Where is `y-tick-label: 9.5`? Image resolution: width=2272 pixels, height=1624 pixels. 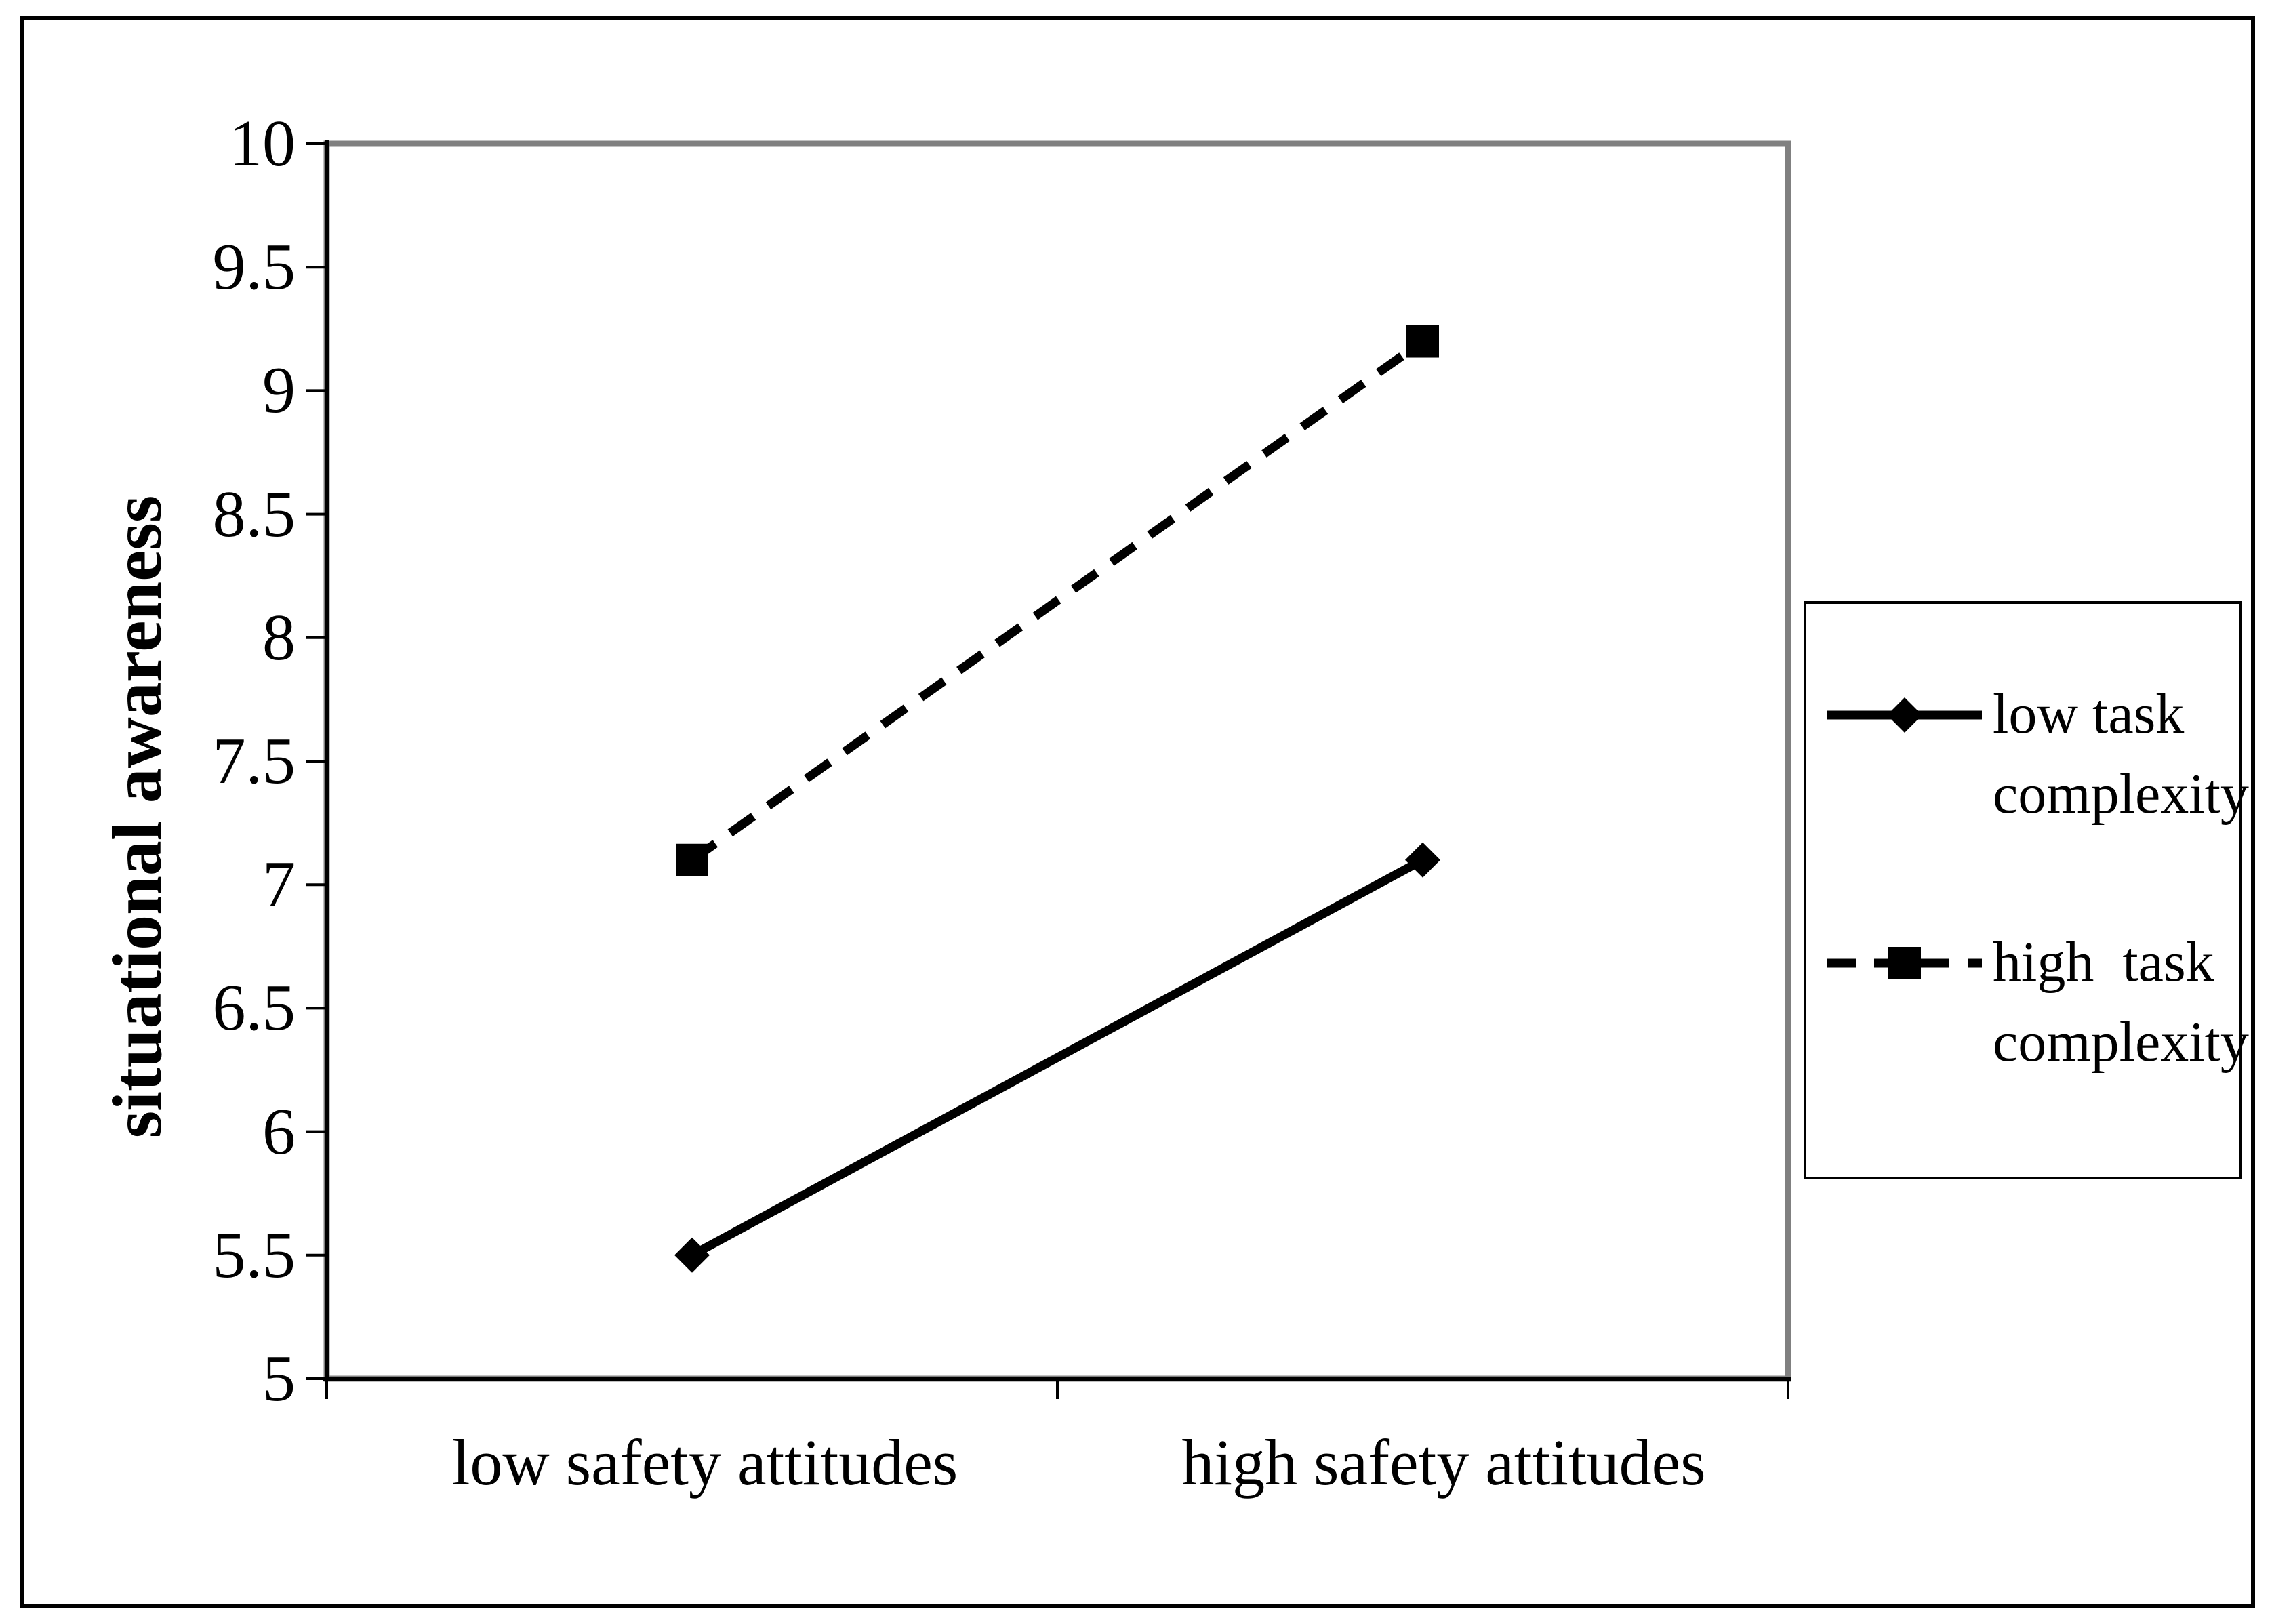 y-tick-label: 9.5 is located at coordinates (254, 267).